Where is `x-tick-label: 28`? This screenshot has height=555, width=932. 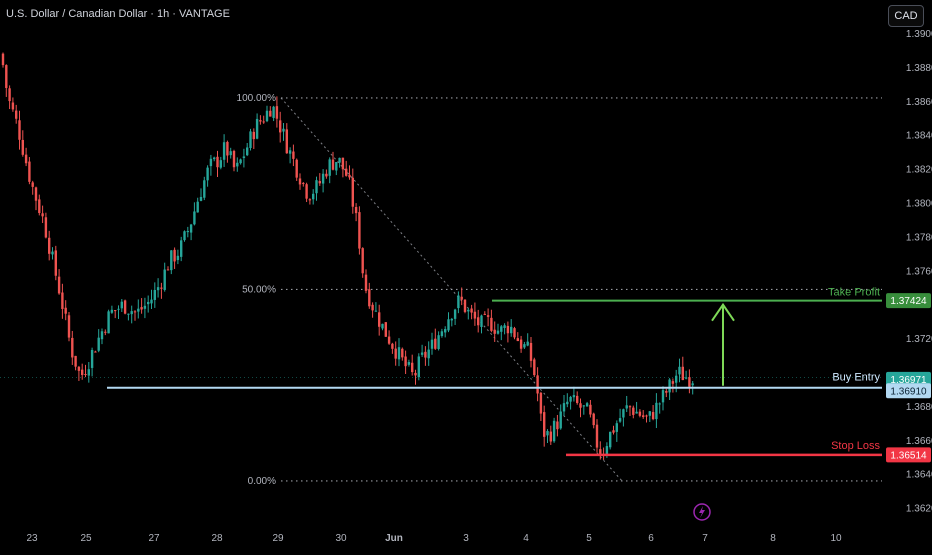 x-tick-label: 28 is located at coordinates (217, 538).